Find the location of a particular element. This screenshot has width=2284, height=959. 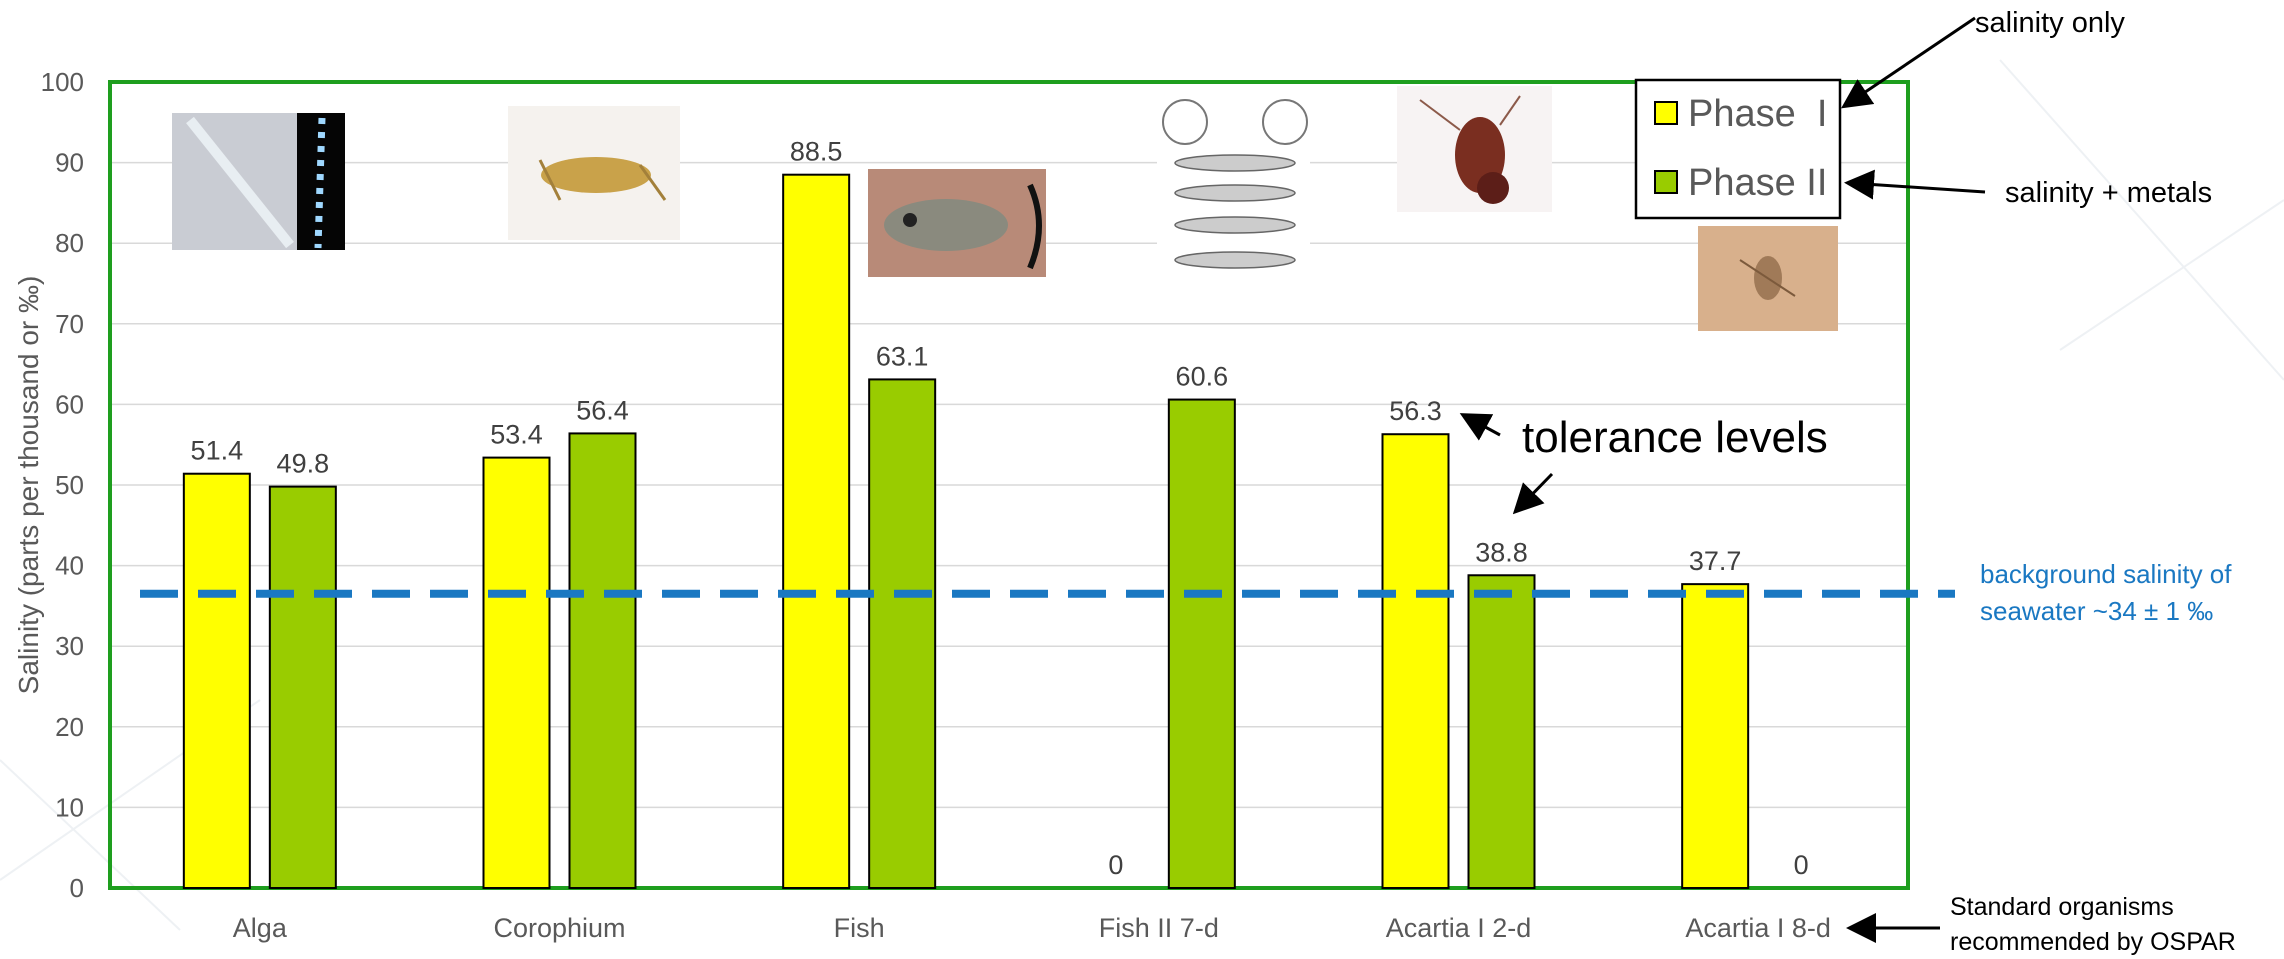

y-tick-label: 90 is located at coordinates (69, 163).